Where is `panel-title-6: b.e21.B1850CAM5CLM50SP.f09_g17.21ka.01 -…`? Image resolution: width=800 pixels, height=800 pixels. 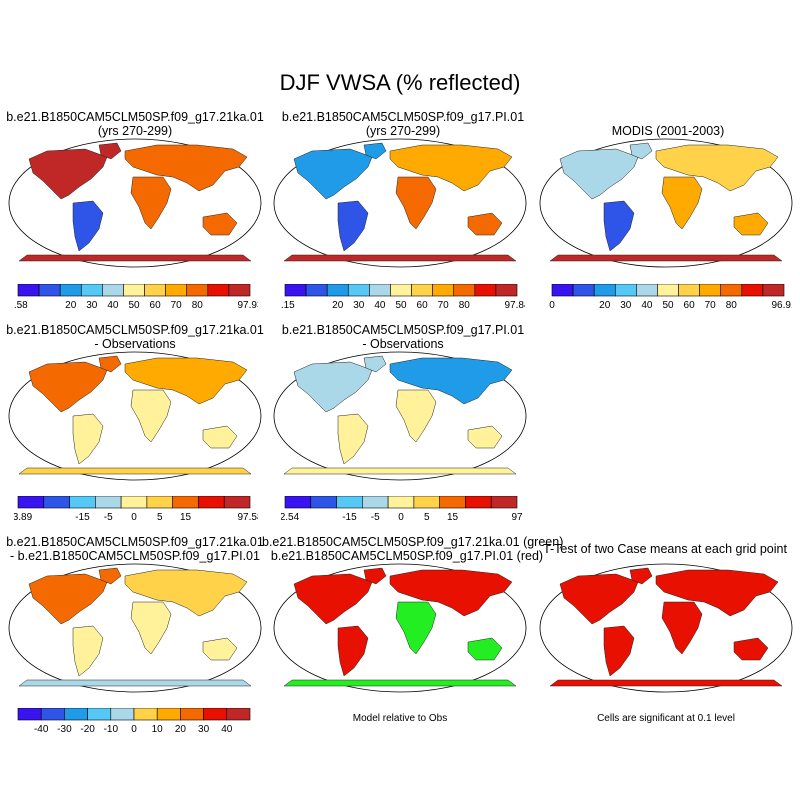
panel-title-6: b.e21.B1850CAM5CLM50SP.f09_g17.21ka.01 -… is located at coordinates (135, 549).